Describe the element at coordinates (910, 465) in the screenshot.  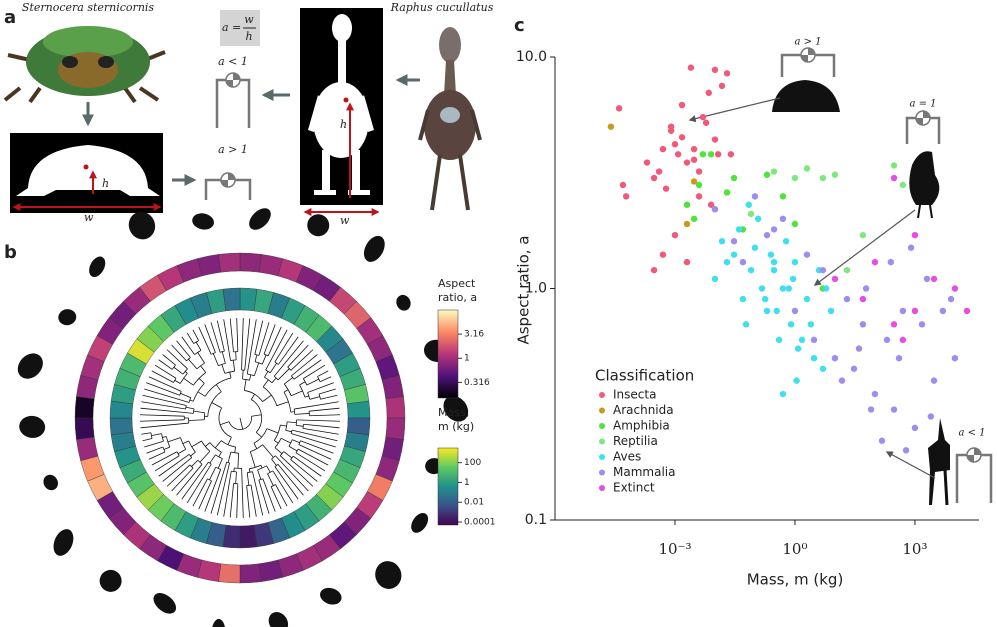
I see `pointer-arrow` at that location.